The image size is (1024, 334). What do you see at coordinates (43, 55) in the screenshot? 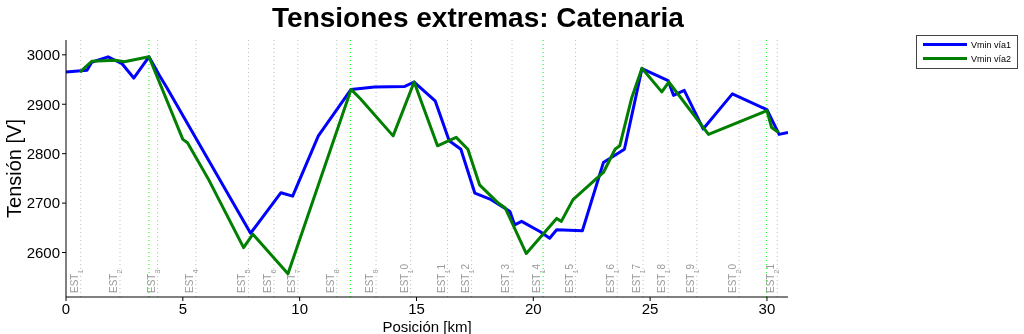
I see `y-tick-label: 3000` at bounding box center [43, 55].